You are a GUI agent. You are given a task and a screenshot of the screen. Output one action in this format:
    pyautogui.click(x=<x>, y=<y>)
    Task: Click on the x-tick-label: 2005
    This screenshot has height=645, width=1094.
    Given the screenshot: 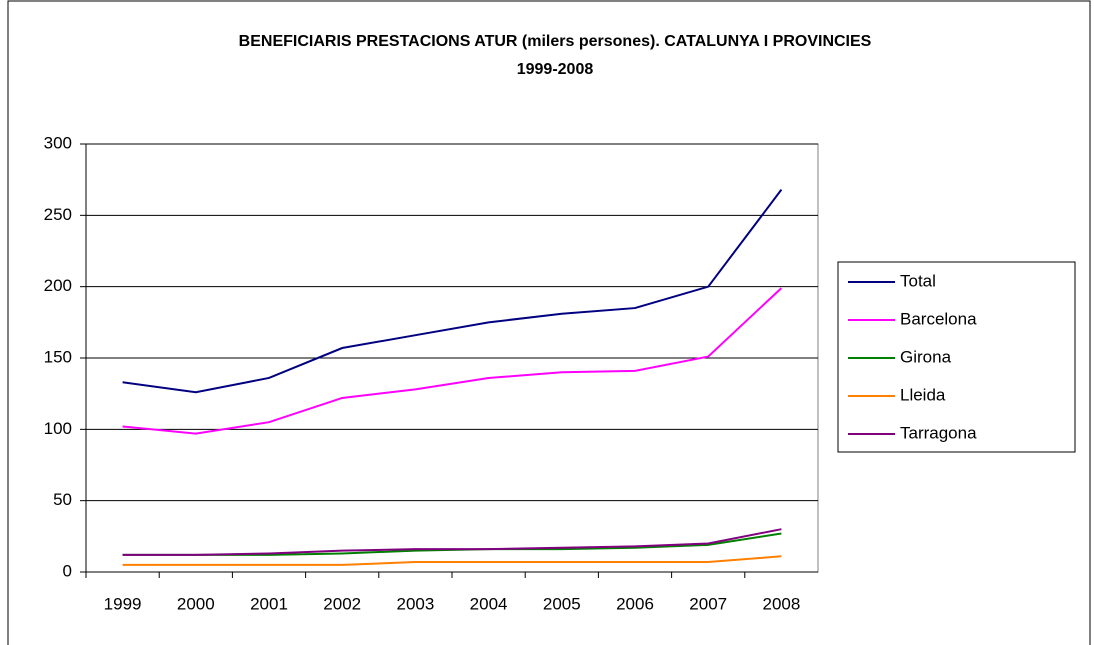 What is the action you would take?
    pyautogui.click(x=562, y=603)
    